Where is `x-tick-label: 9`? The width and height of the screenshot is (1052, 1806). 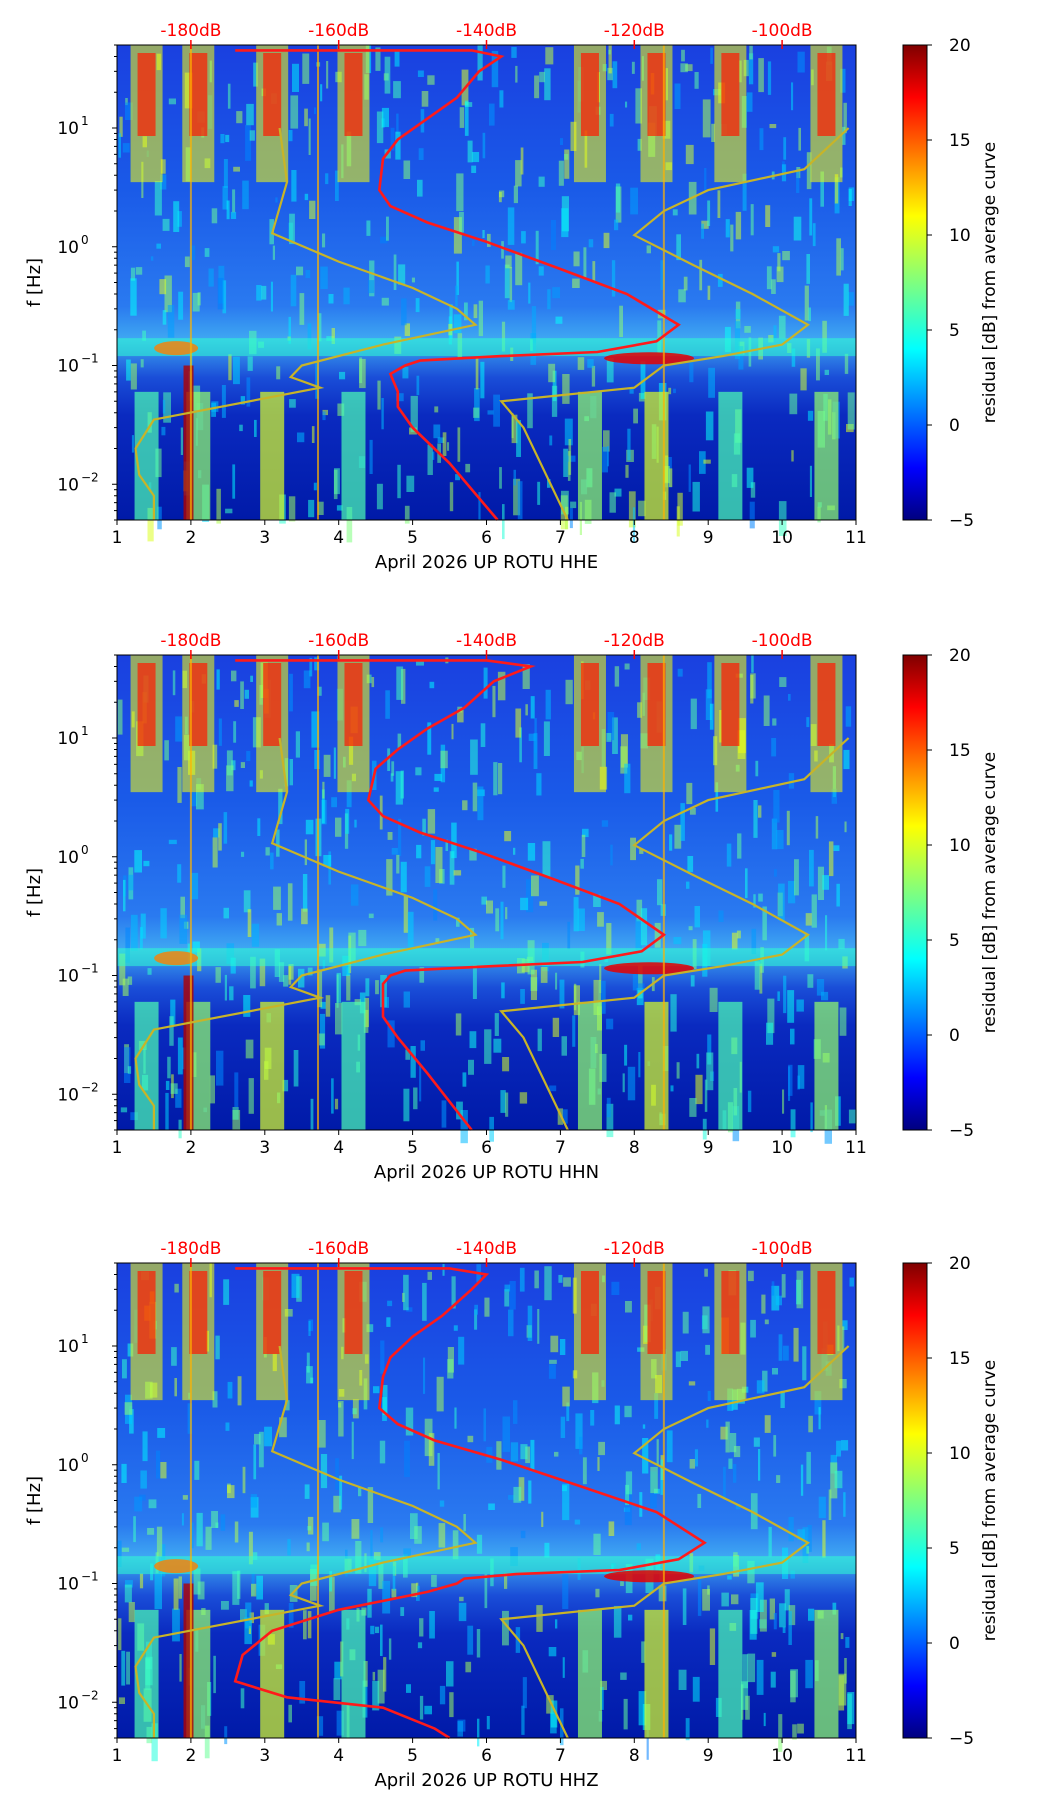
x-tick-label: 9 is located at coordinates (708, 538).